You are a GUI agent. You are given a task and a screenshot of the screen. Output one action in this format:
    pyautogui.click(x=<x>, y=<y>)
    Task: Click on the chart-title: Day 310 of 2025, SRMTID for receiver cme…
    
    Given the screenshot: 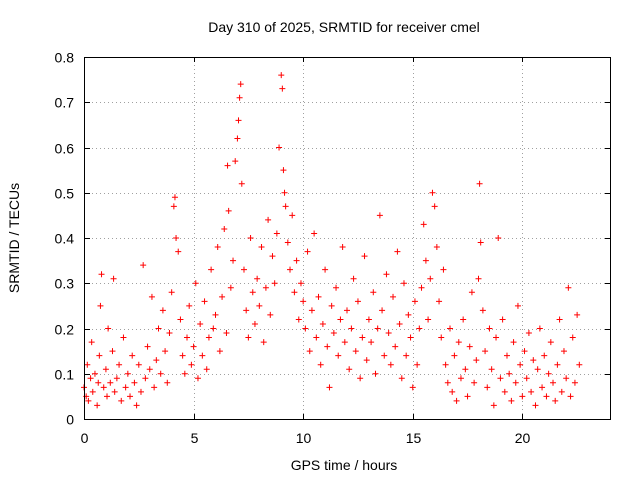 What is the action you would take?
    pyautogui.click(x=344, y=27)
    